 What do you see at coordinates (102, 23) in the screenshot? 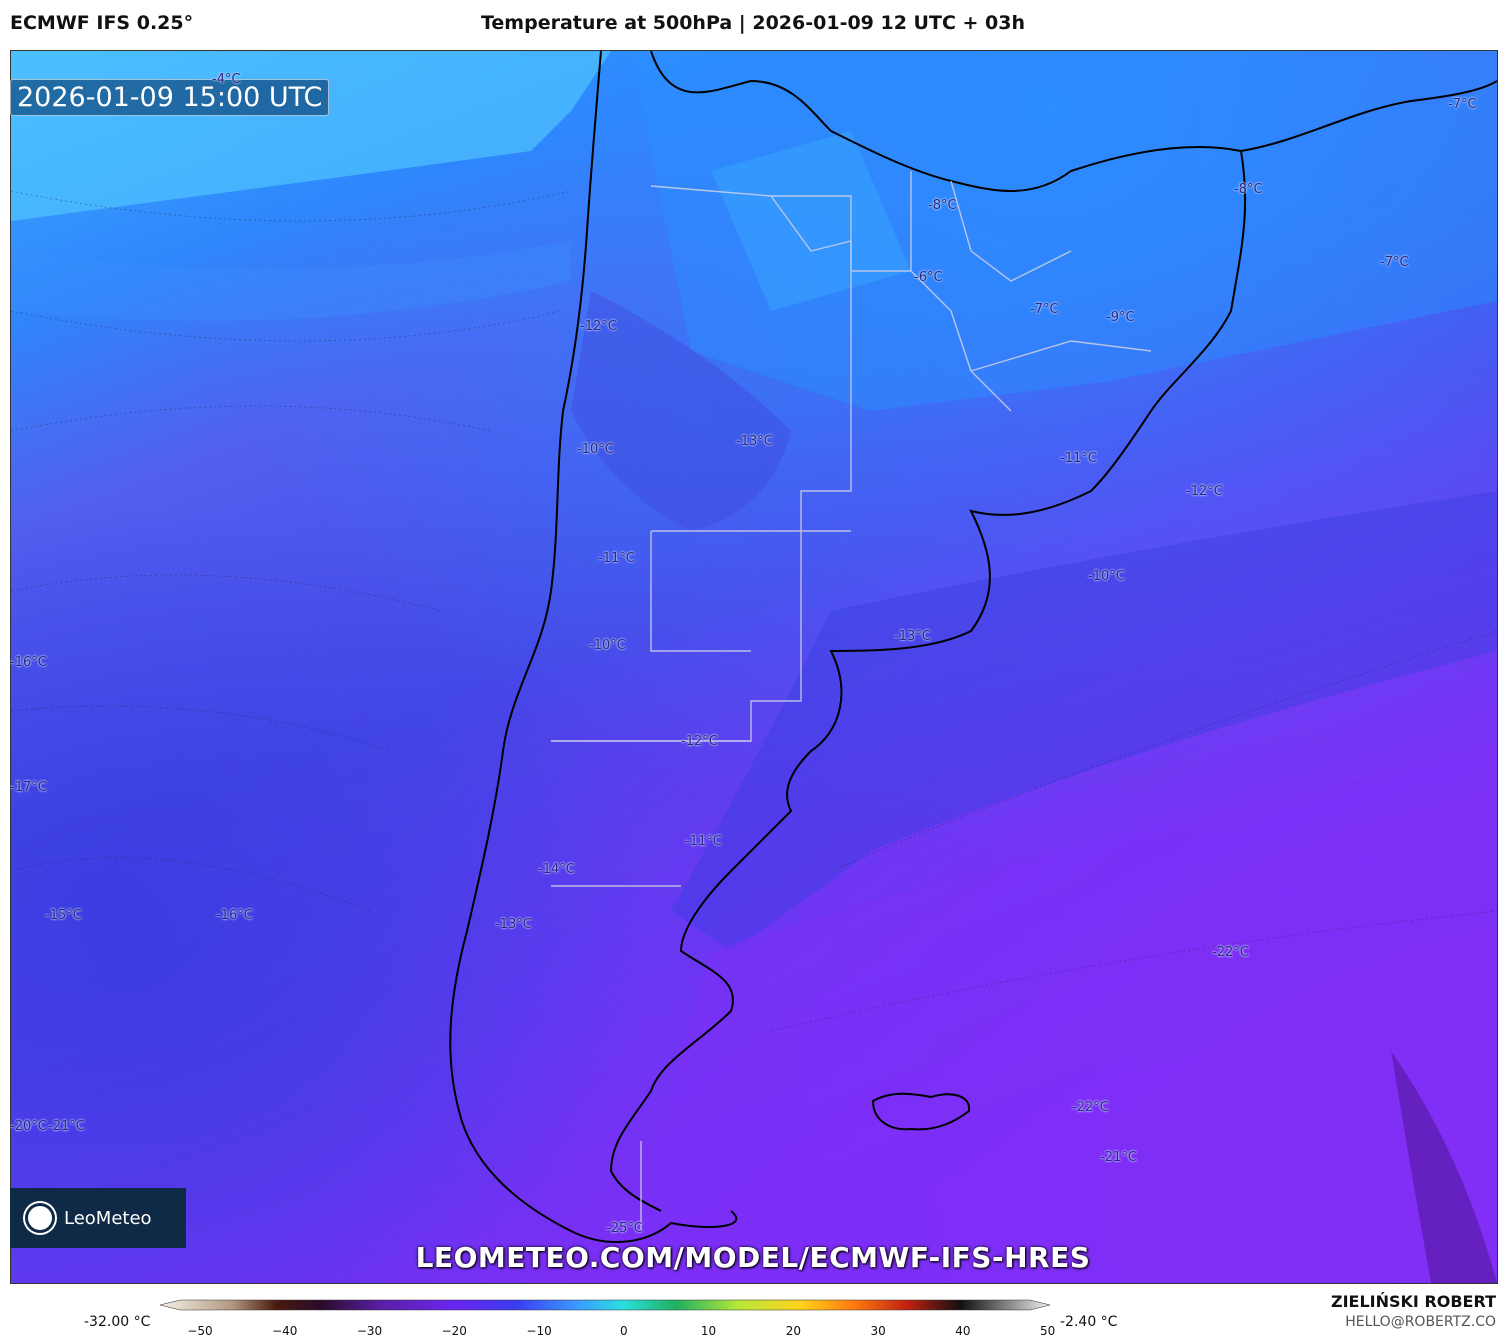
I see `model-name: ECMWF IFS 0.25°` at bounding box center [102, 23].